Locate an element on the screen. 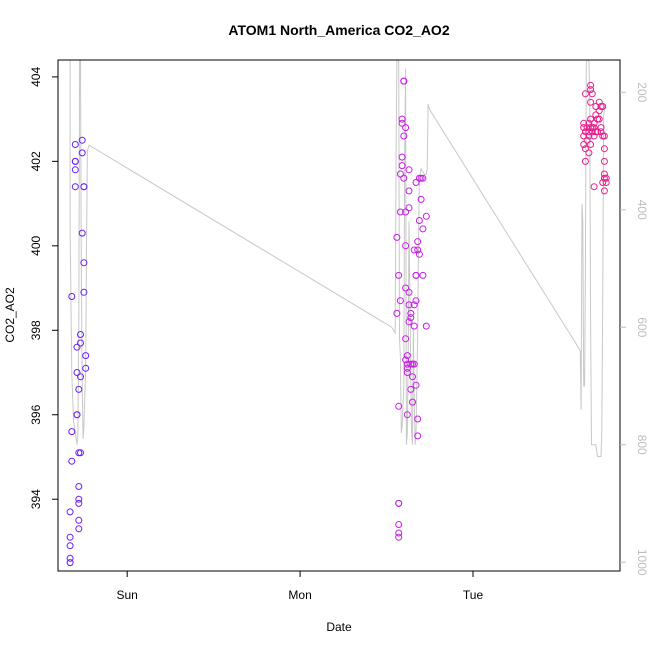 The width and height of the screenshot is (650, 650). y-tick-label: 394 is located at coordinates (36, 499).